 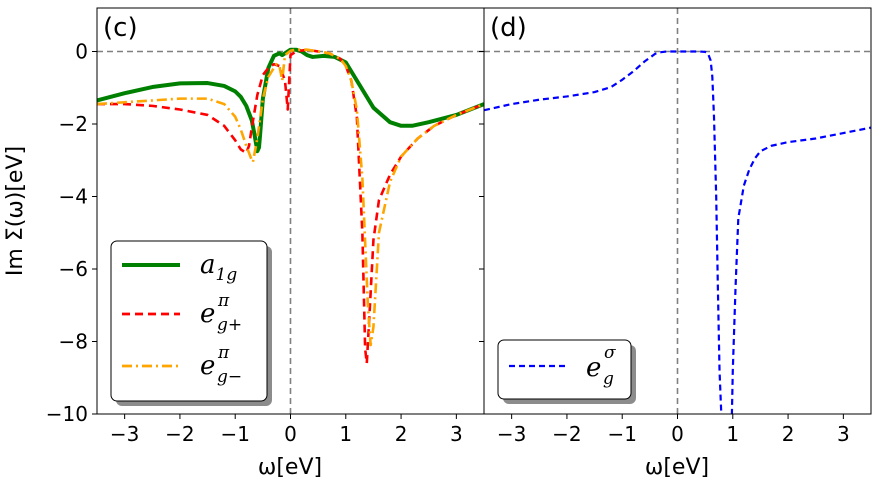 I want to click on panel-c-x-tick-label: −1, so click(x=234, y=434).